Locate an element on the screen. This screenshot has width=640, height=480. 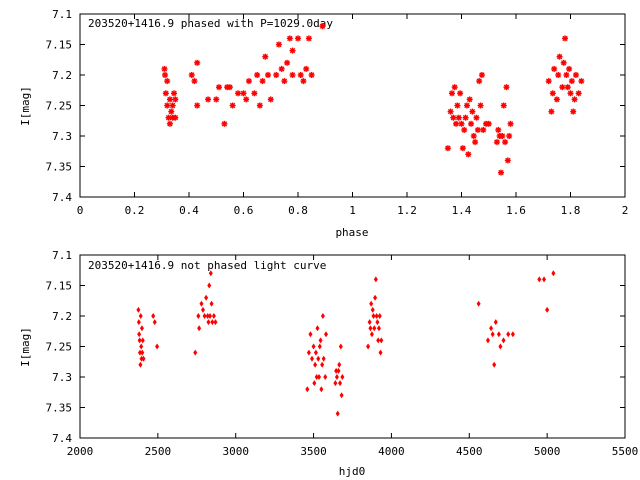
x-tick-label: 5000 is located at coordinates (547, 451).